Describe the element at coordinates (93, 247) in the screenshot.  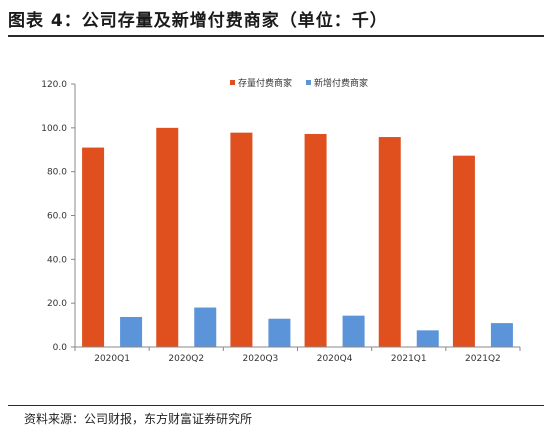
I see `bar-existing-2020Q1` at that location.